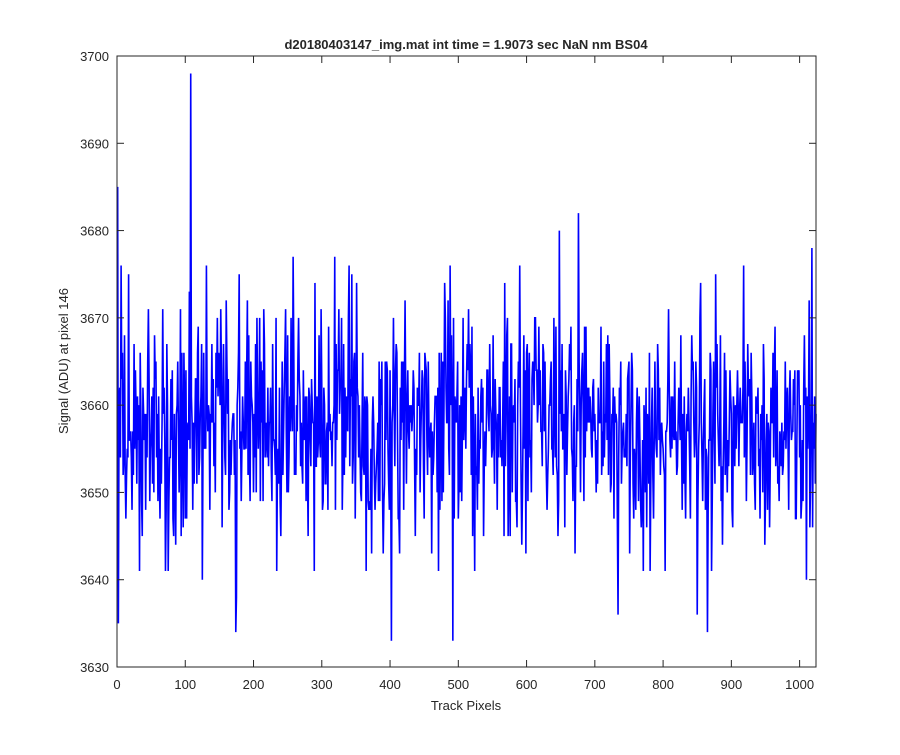 The image size is (900, 755). What do you see at coordinates (94, 231) in the screenshot?
I see `y-tick-label: 3680` at bounding box center [94, 231].